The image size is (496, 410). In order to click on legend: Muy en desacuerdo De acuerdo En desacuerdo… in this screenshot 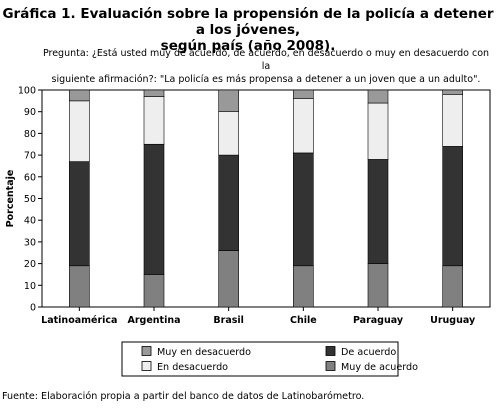, I will do `click(269, 359)`.